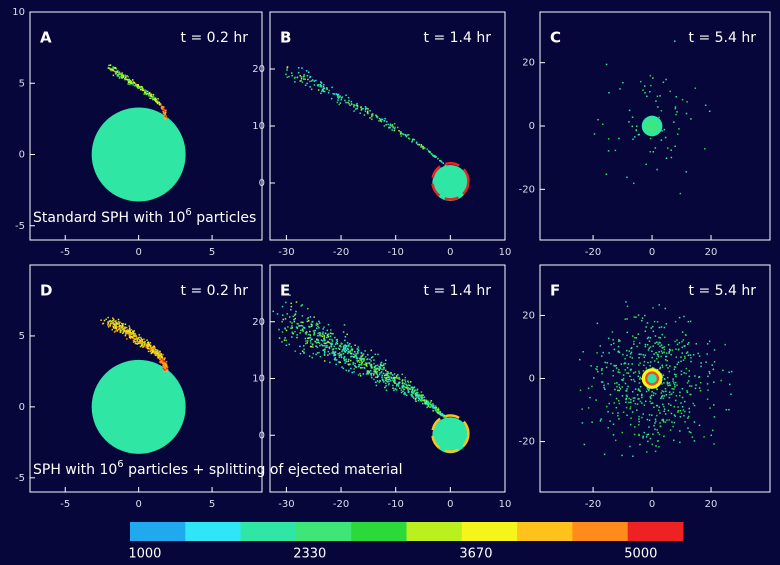 This screenshot has height=565, width=780. What do you see at coordinates (396, 504) in the screenshot?
I see `x-tick-label: -10` at bounding box center [396, 504].